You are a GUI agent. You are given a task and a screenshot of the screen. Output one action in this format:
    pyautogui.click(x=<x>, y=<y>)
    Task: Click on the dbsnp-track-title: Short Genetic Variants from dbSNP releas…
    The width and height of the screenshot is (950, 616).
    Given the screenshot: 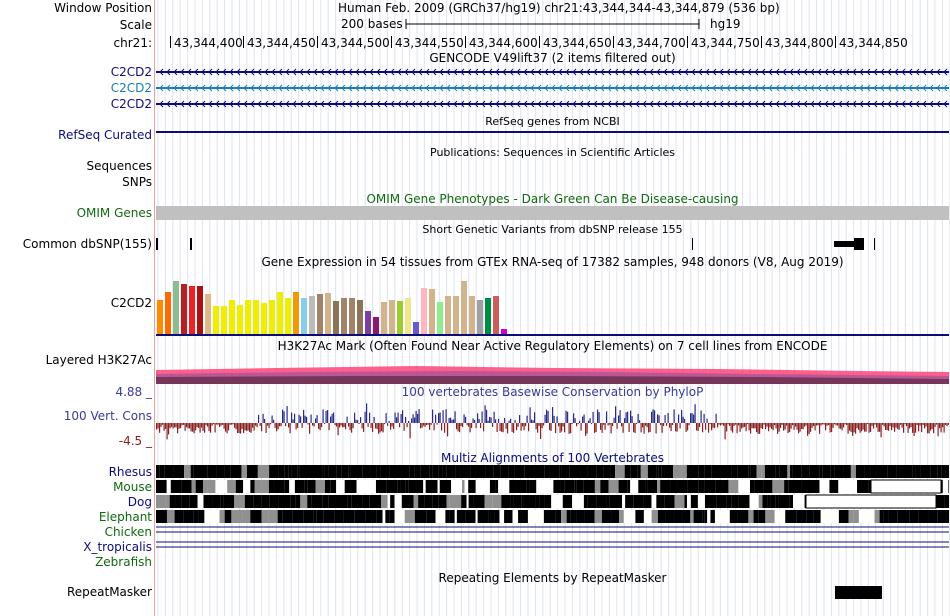 What is the action you would take?
    pyautogui.click(x=552, y=229)
    